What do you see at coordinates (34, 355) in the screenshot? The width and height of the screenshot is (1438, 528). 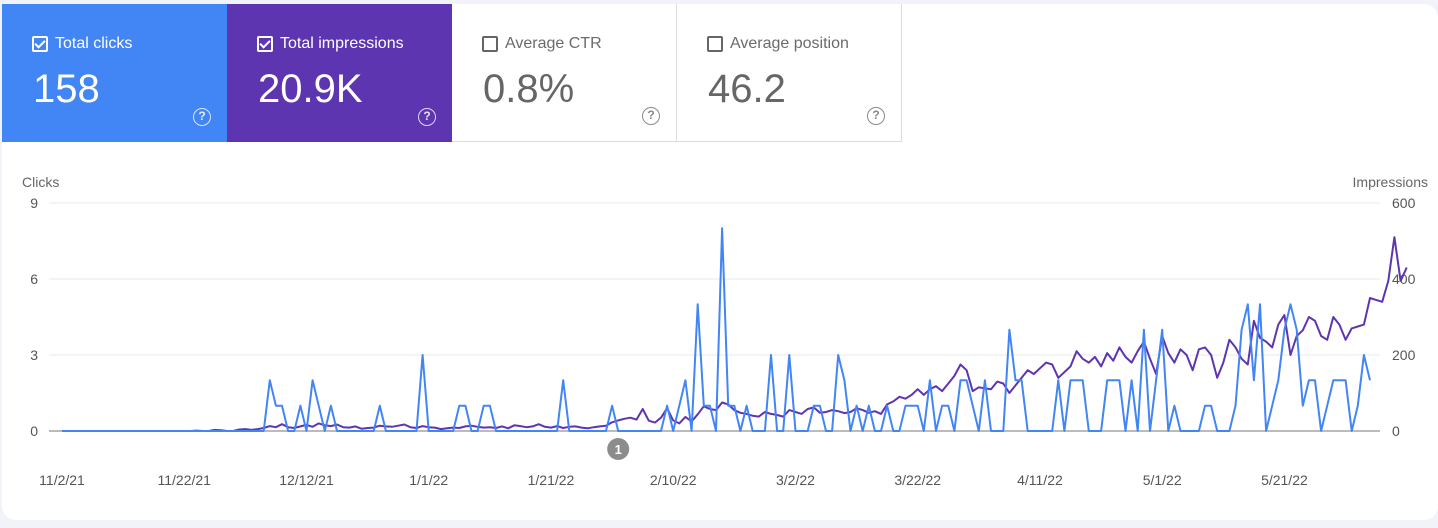 I see `y-tick-left: 3` at bounding box center [34, 355].